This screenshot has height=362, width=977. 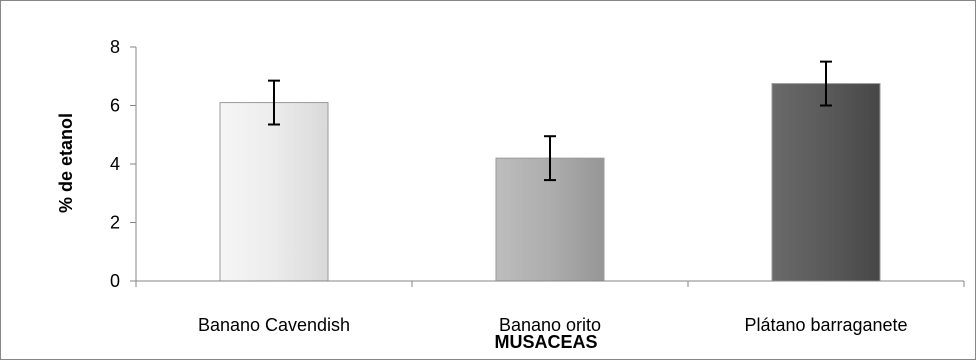 I want to click on x-axis-title: MUSACEAS, so click(x=545, y=342).